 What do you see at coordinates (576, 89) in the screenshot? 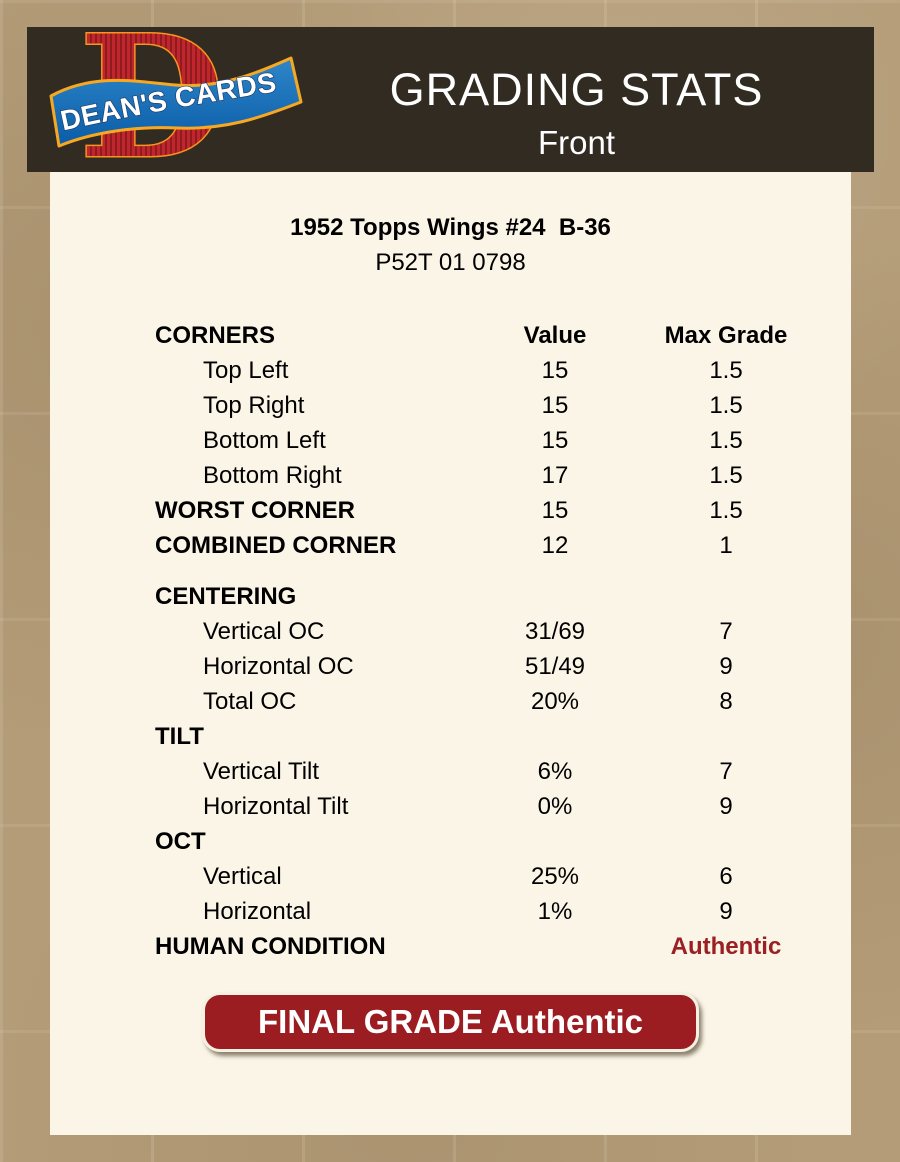
I see `page-title: GRADING STATS` at bounding box center [576, 89].